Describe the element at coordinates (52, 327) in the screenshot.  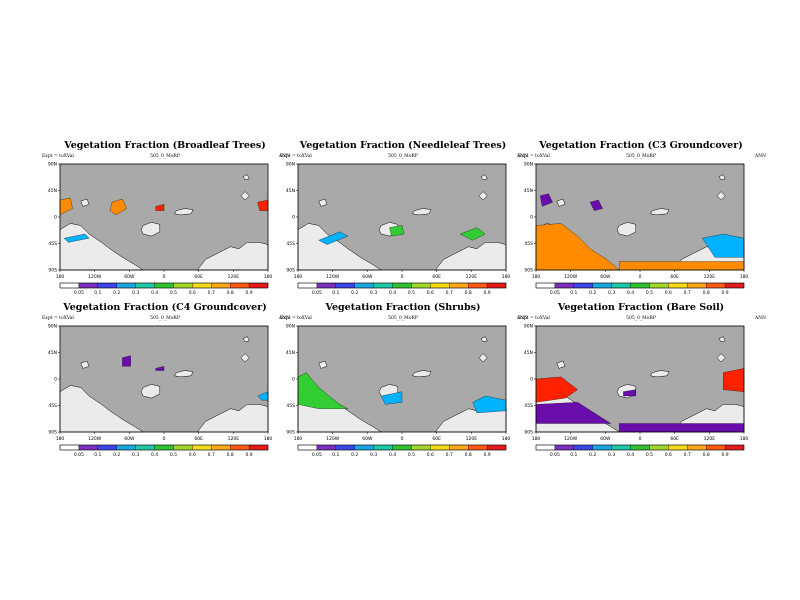
I see `lat-tick-label: 90N` at that location.